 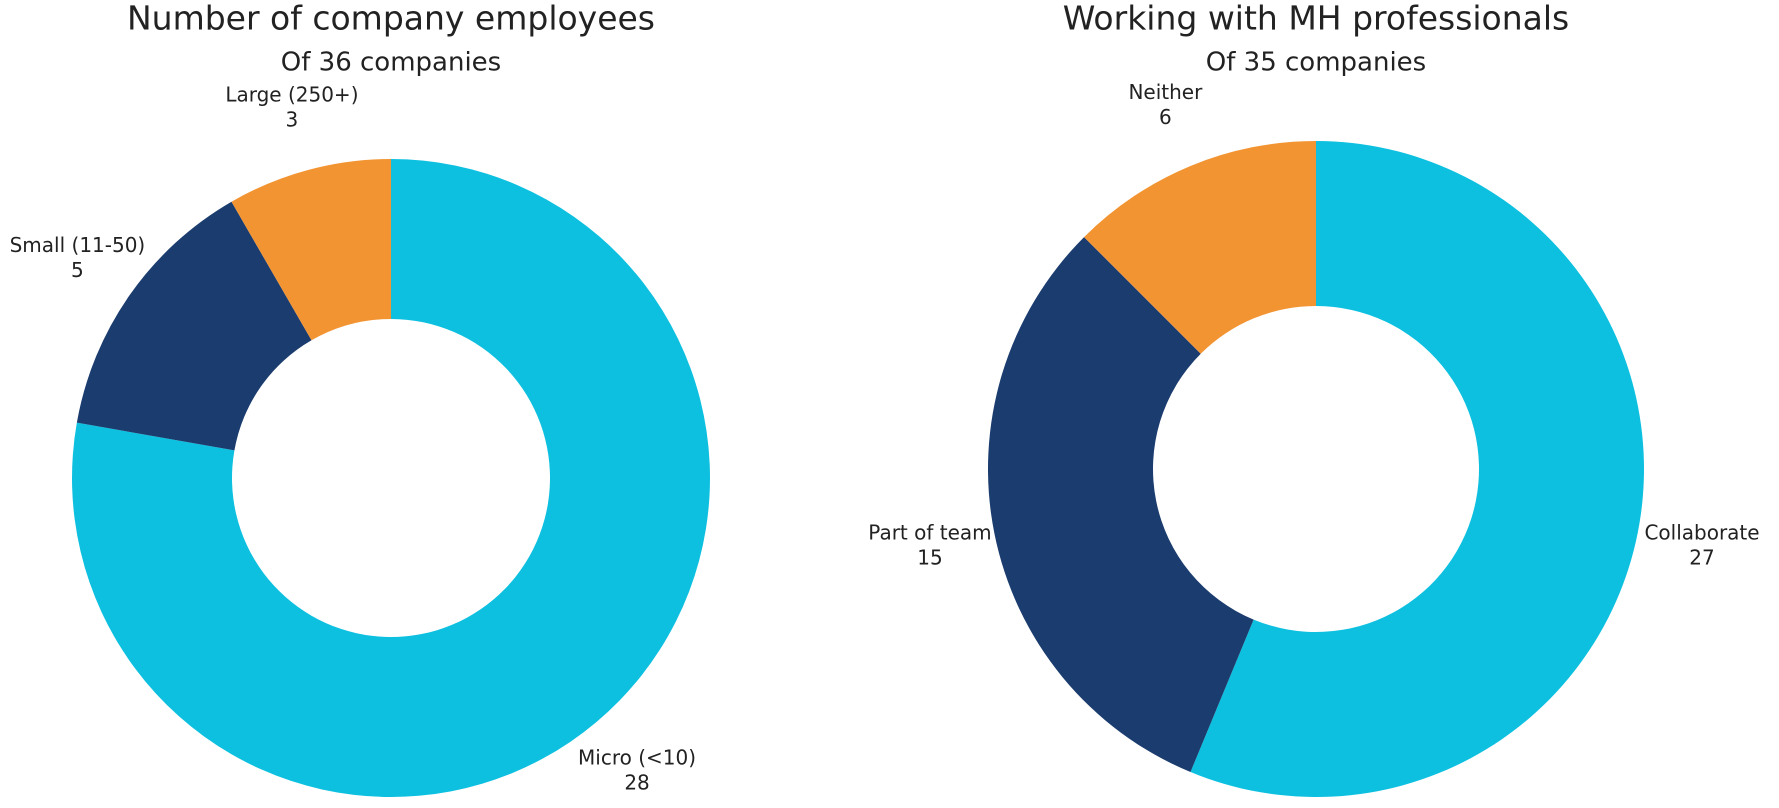 I want to click on chart-subtitle: Of 35 companies, so click(x=1316, y=63).